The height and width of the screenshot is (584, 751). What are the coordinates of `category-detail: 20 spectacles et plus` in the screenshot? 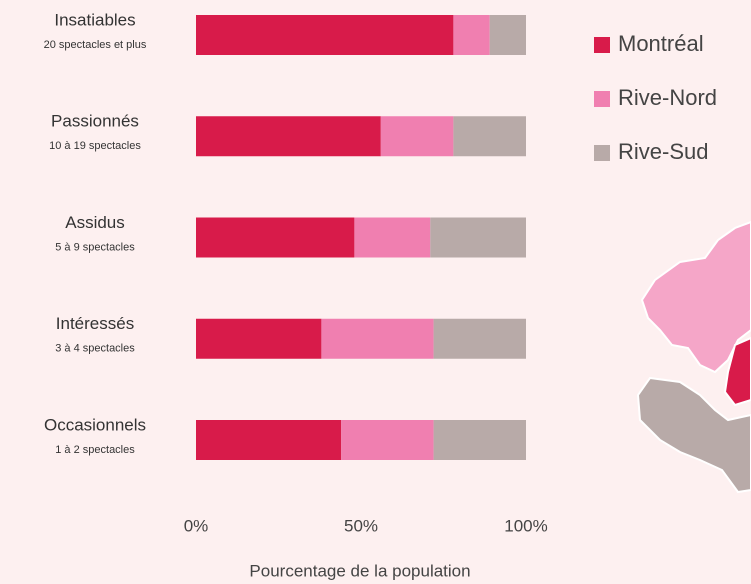 It's located at (95, 45).